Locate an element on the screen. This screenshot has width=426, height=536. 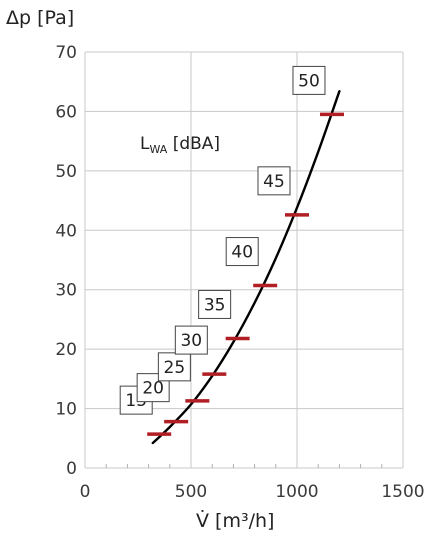
y-tick-label-0: 0 is located at coordinates (71, 469).